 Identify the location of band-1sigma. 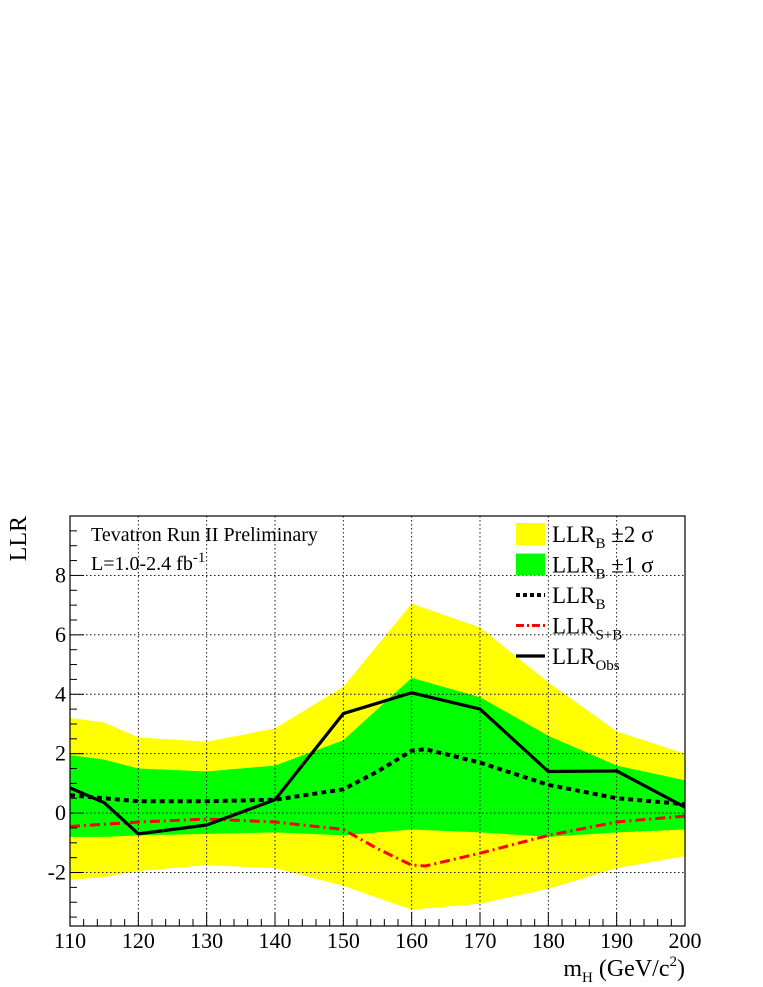
(377, 757).